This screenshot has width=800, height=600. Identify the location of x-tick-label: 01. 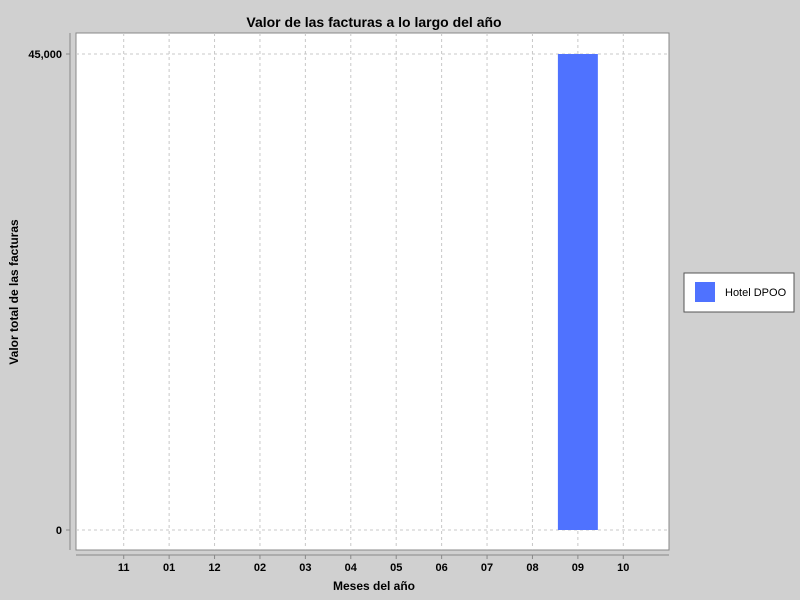
(169, 568).